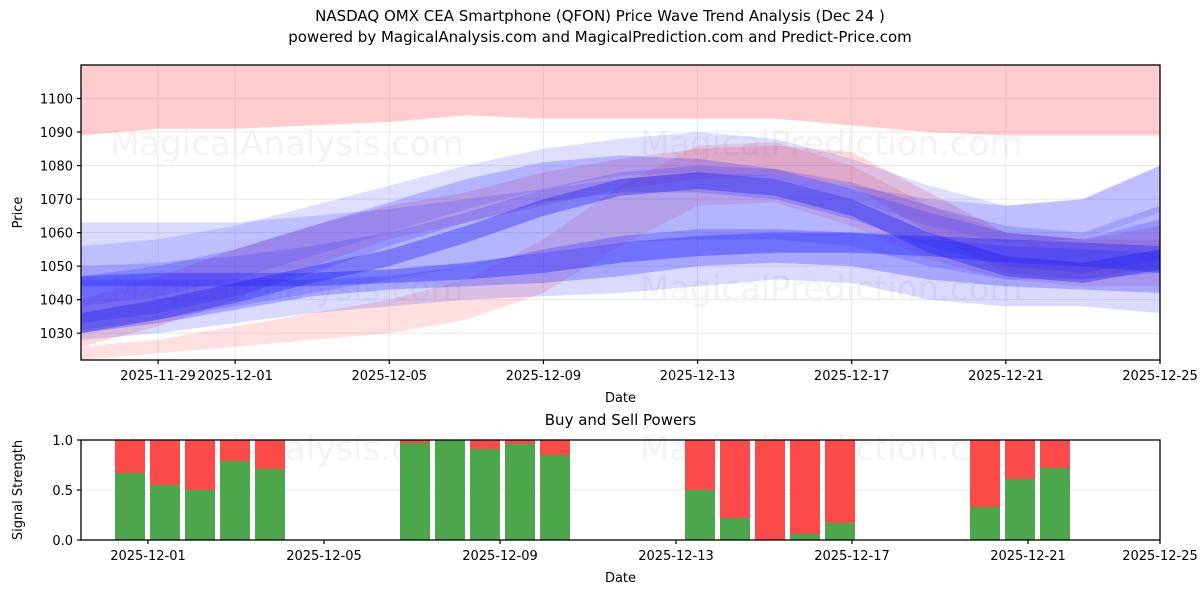 The width and height of the screenshot is (1200, 600). I want to click on y-tick-label: 1030, so click(56, 334).